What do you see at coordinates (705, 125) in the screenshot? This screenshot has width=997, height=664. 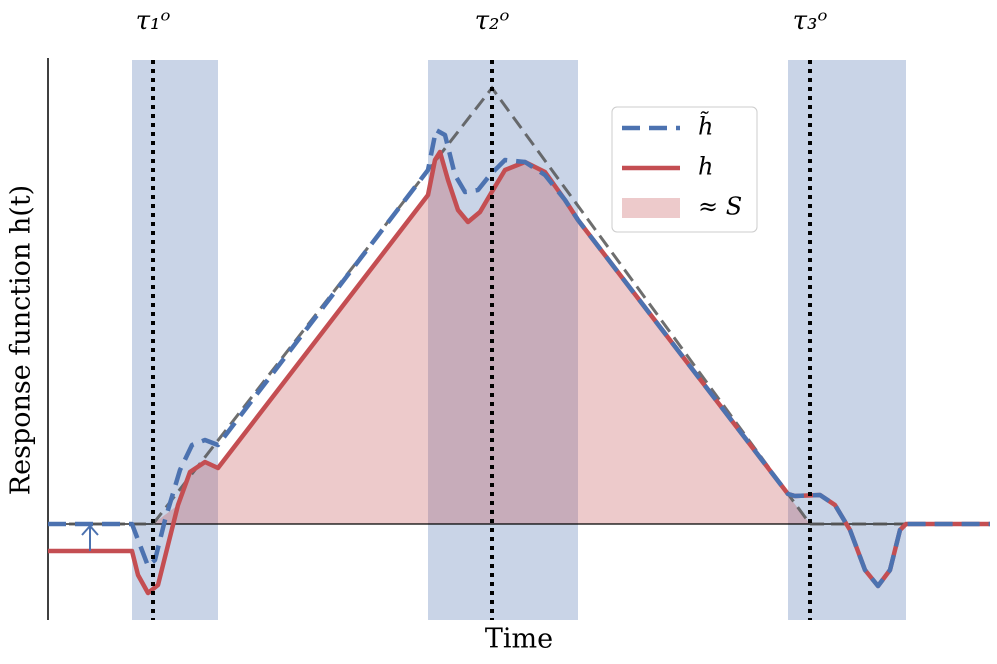 I see `legend-label: h̃` at bounding box center [705, 125].